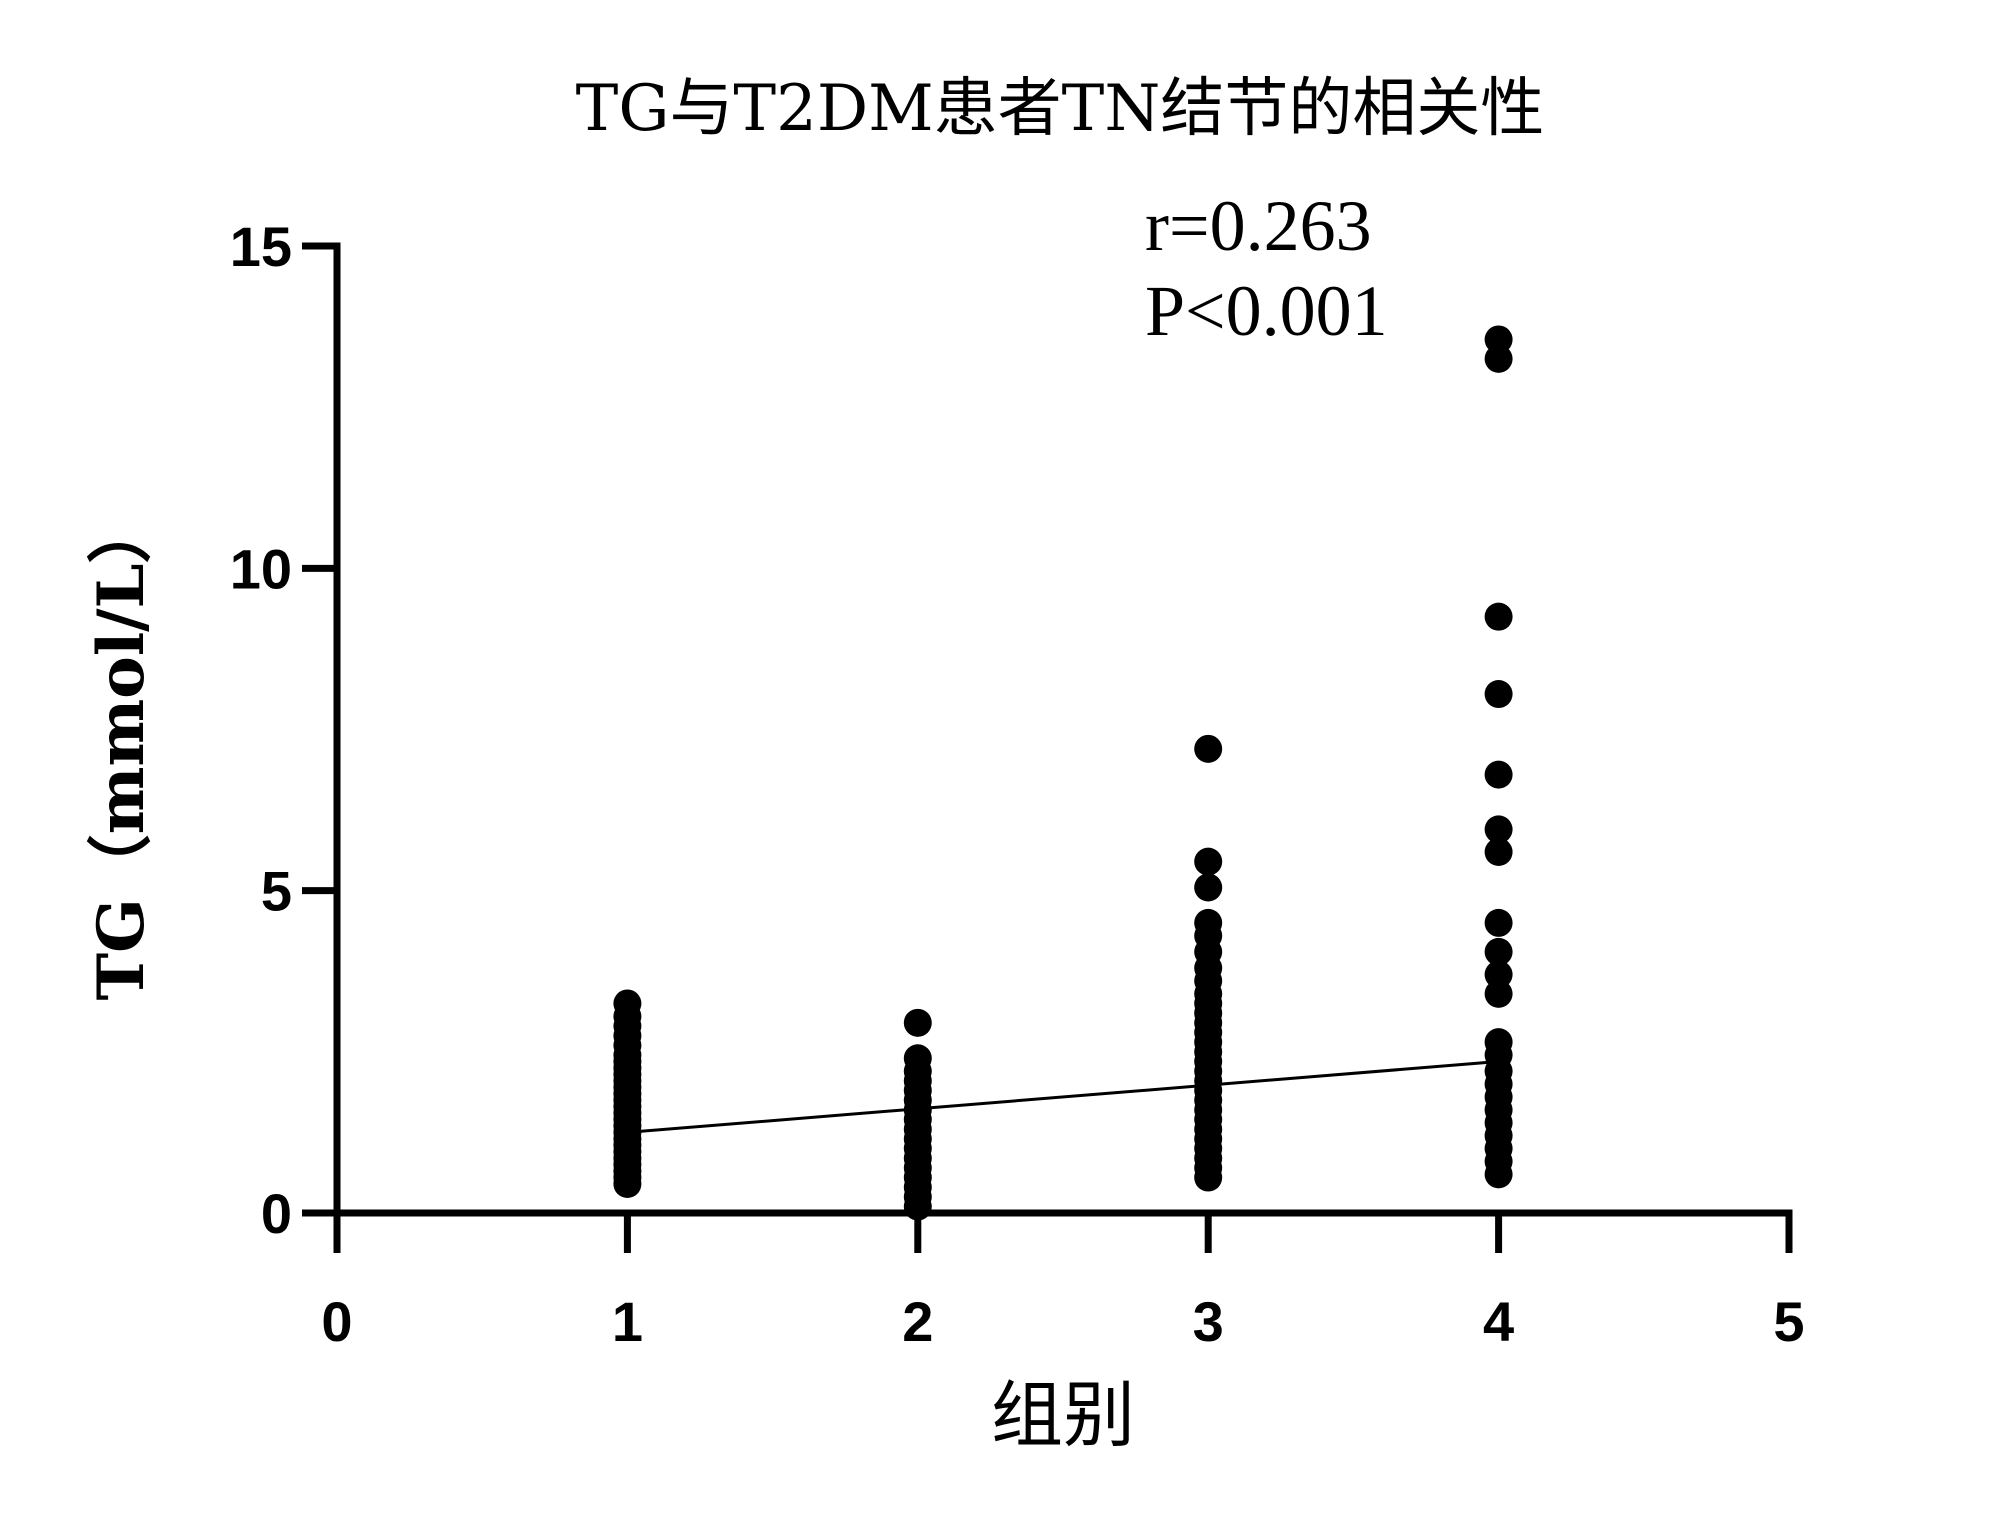  Describe the element at coordinates (1498, 1321) in the screenshot. I see `x-tick-label: 4` at that location.